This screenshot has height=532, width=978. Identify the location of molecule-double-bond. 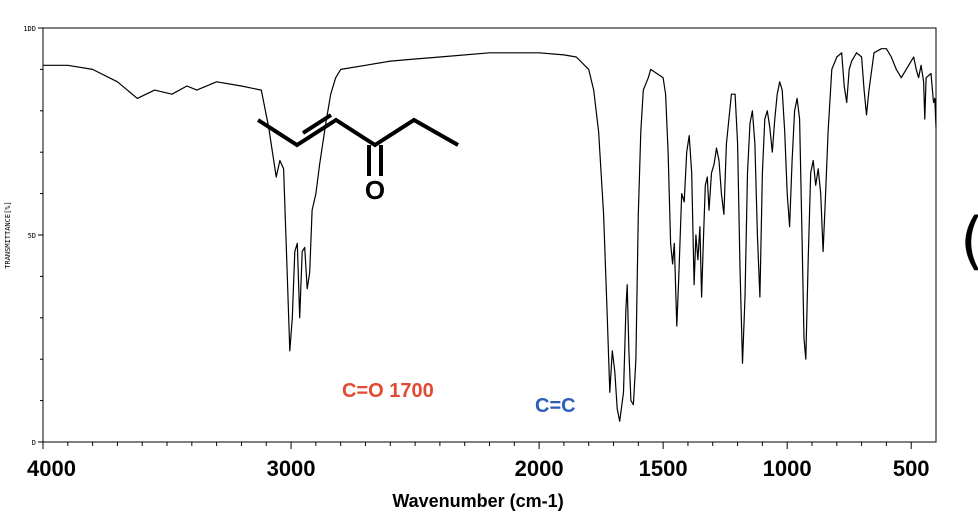
(317, 124).